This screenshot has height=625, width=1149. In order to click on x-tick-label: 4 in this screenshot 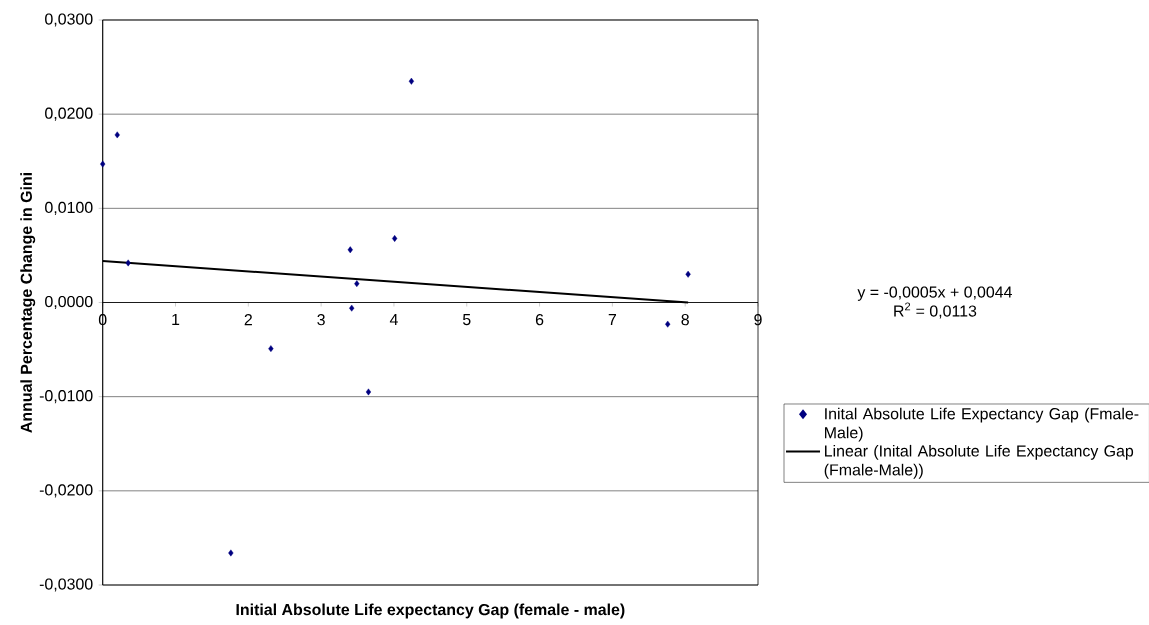, I will do `click(393, 319)`.